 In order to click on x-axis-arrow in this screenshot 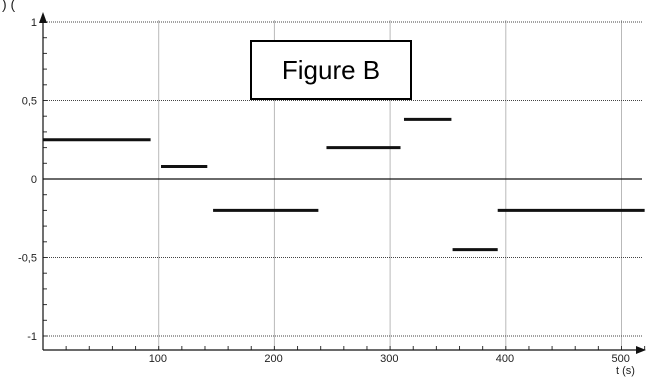, I will do `click(641, 350)`.